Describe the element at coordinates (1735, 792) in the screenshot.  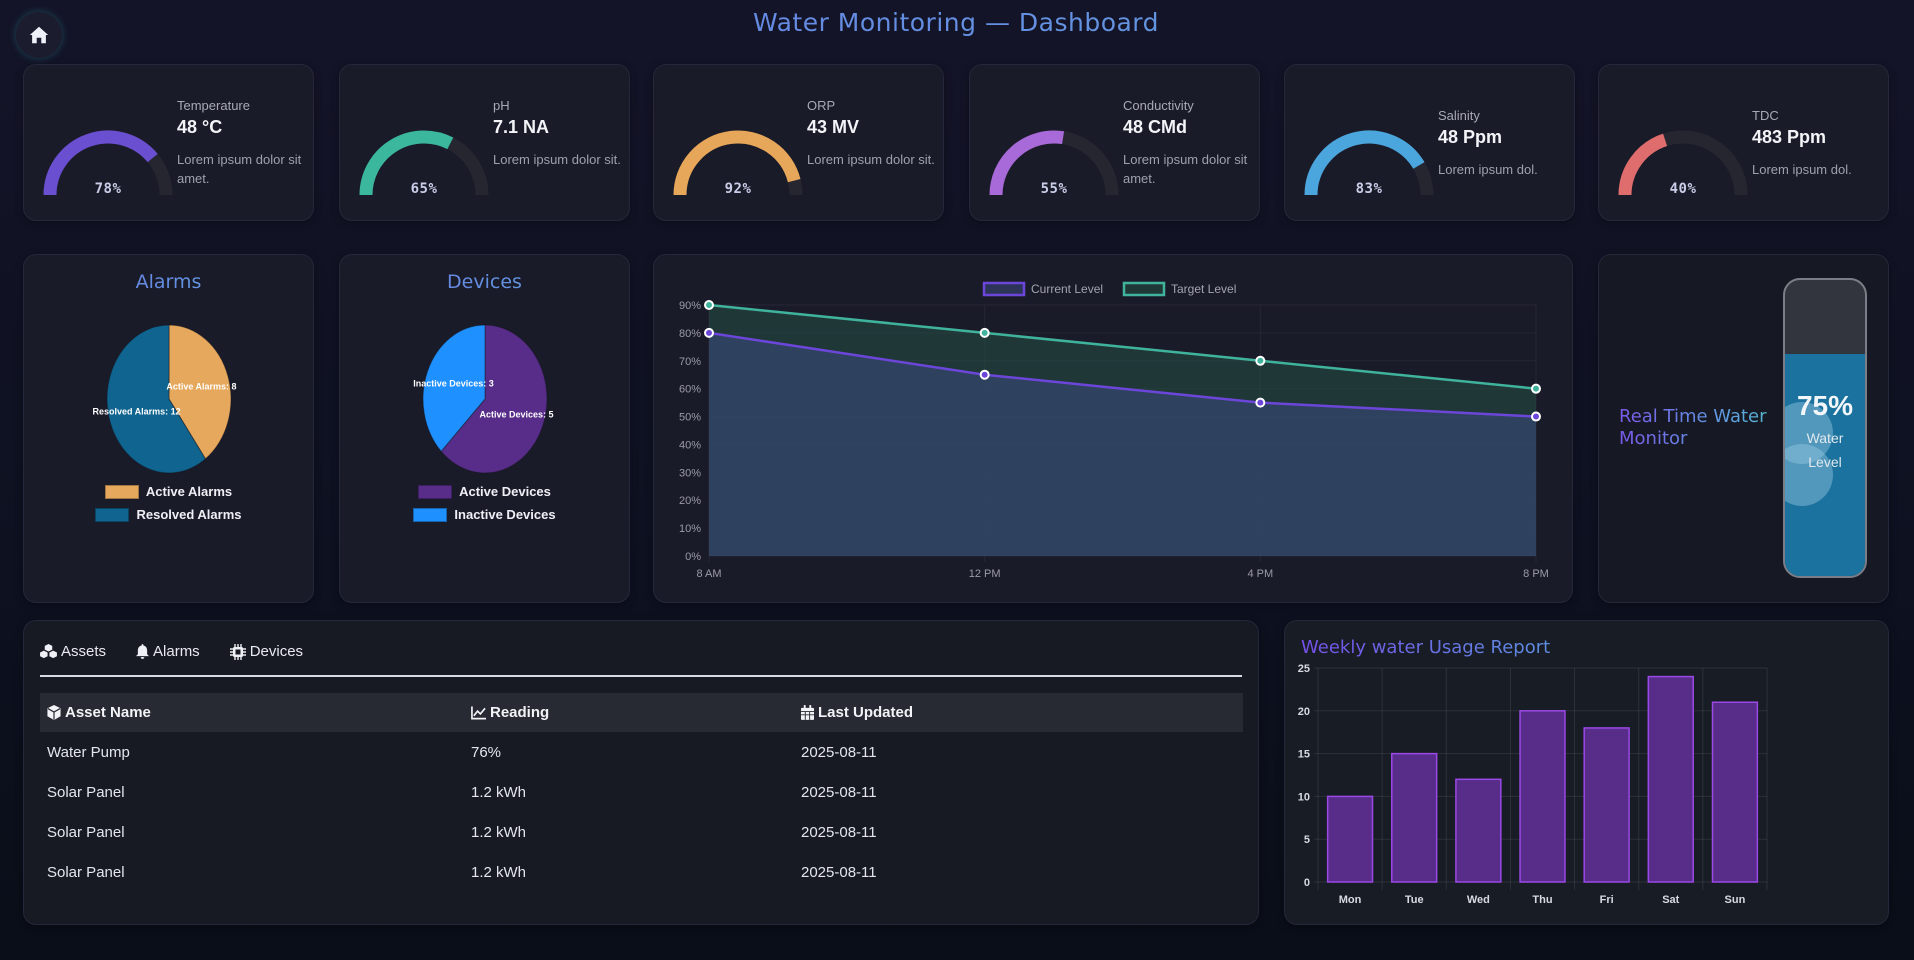
I see `bar-sun` at that location.